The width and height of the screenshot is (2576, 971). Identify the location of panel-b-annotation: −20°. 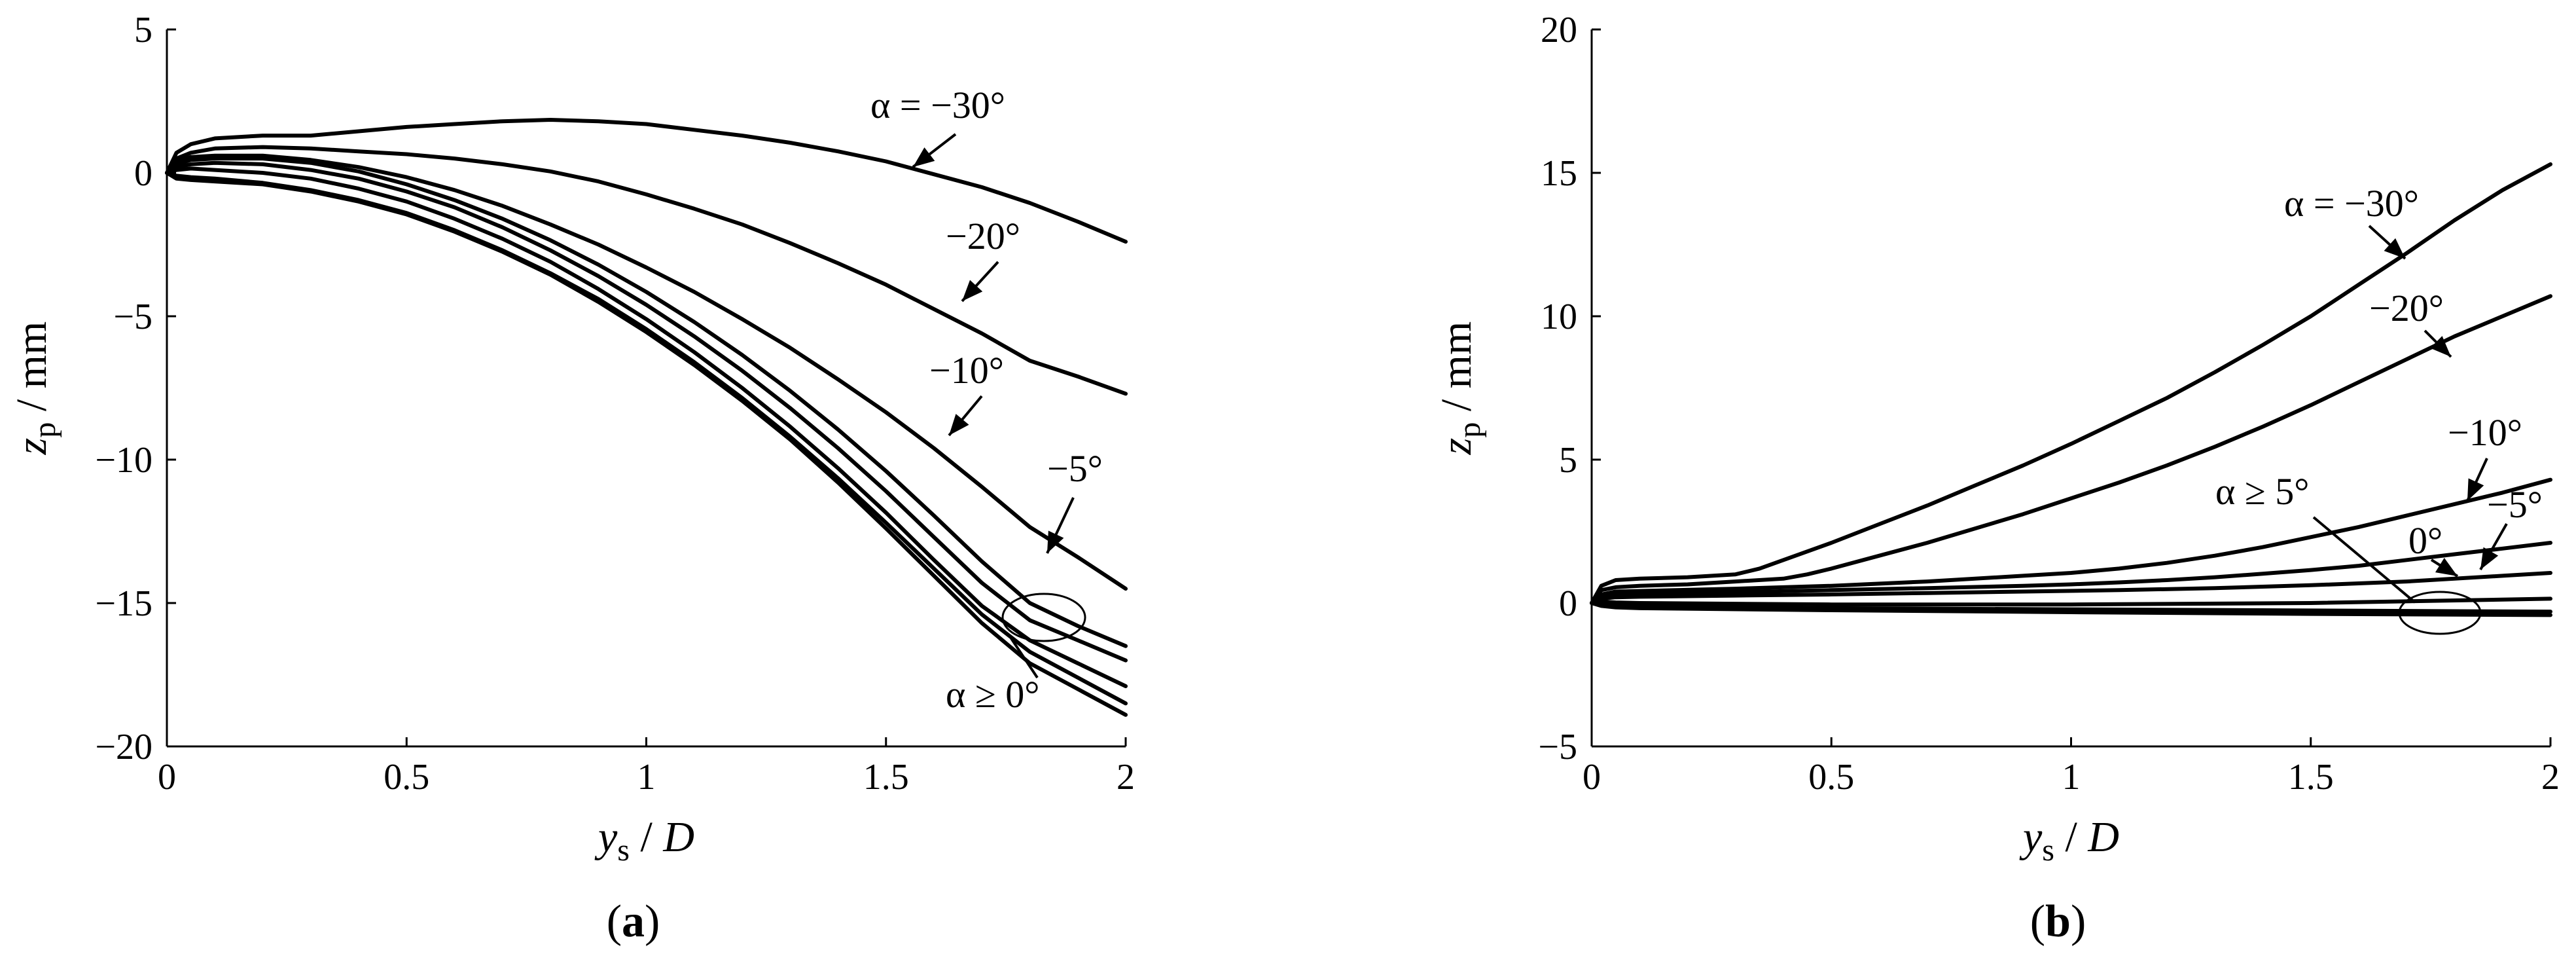
(2406, 308).